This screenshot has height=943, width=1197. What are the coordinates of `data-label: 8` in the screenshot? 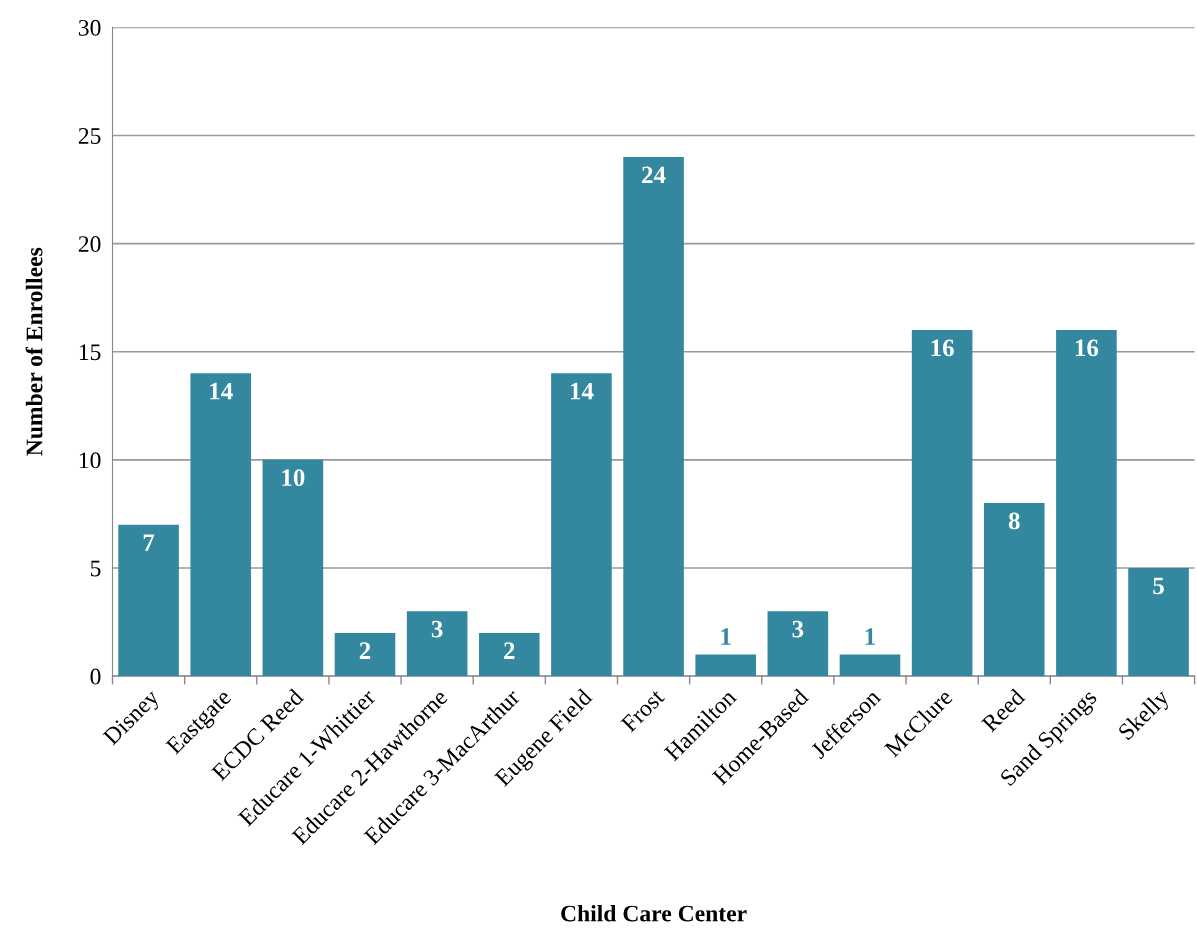 It's located at (1014, 521).